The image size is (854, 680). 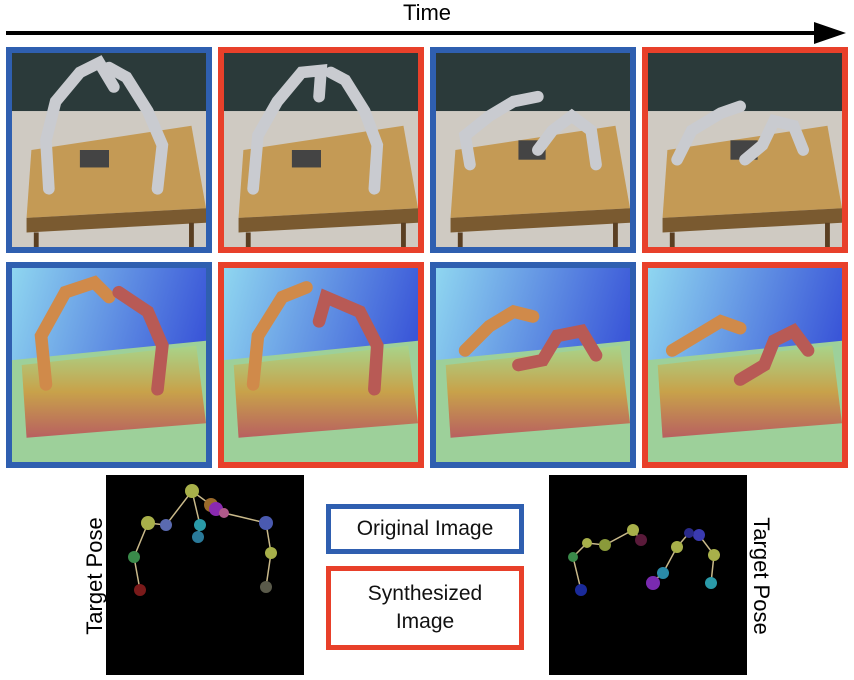 What do you see at coordinates (427, 12) in the screenshot?
I see `time-label: Time` at bounding box center [427, 12].